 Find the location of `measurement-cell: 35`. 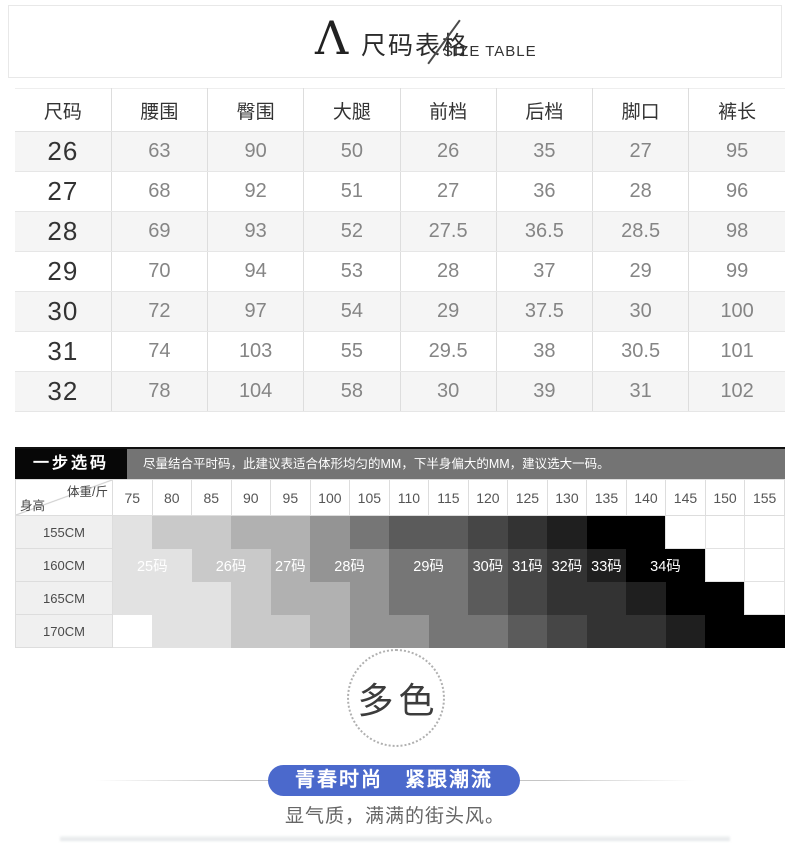

measurement-cell: 35 is located at coordinates (545, 151).